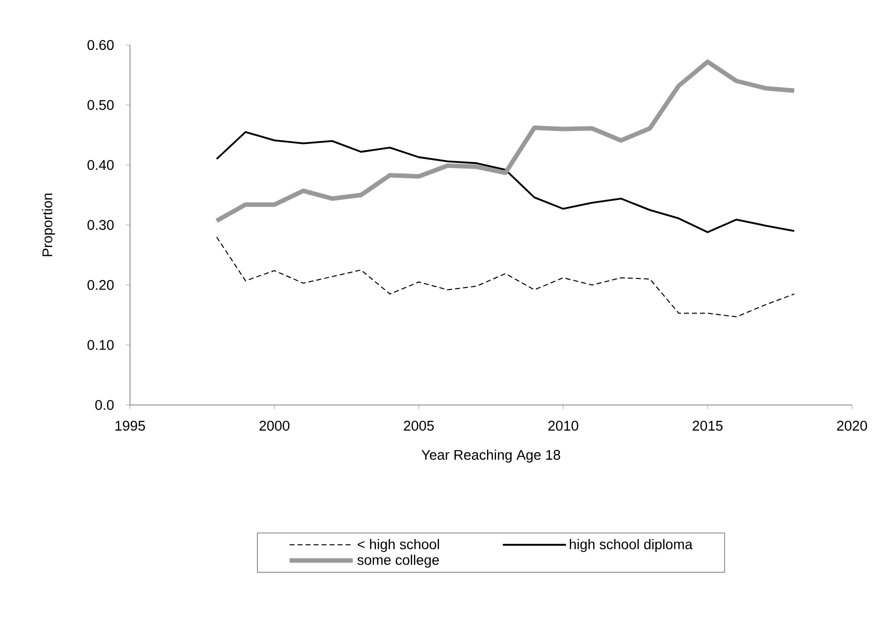 This screenshot has width=878, height=629. Describe the element at coordinates (275, 425) in the screenshot. I see `x-tick-label: 2000` at that location.